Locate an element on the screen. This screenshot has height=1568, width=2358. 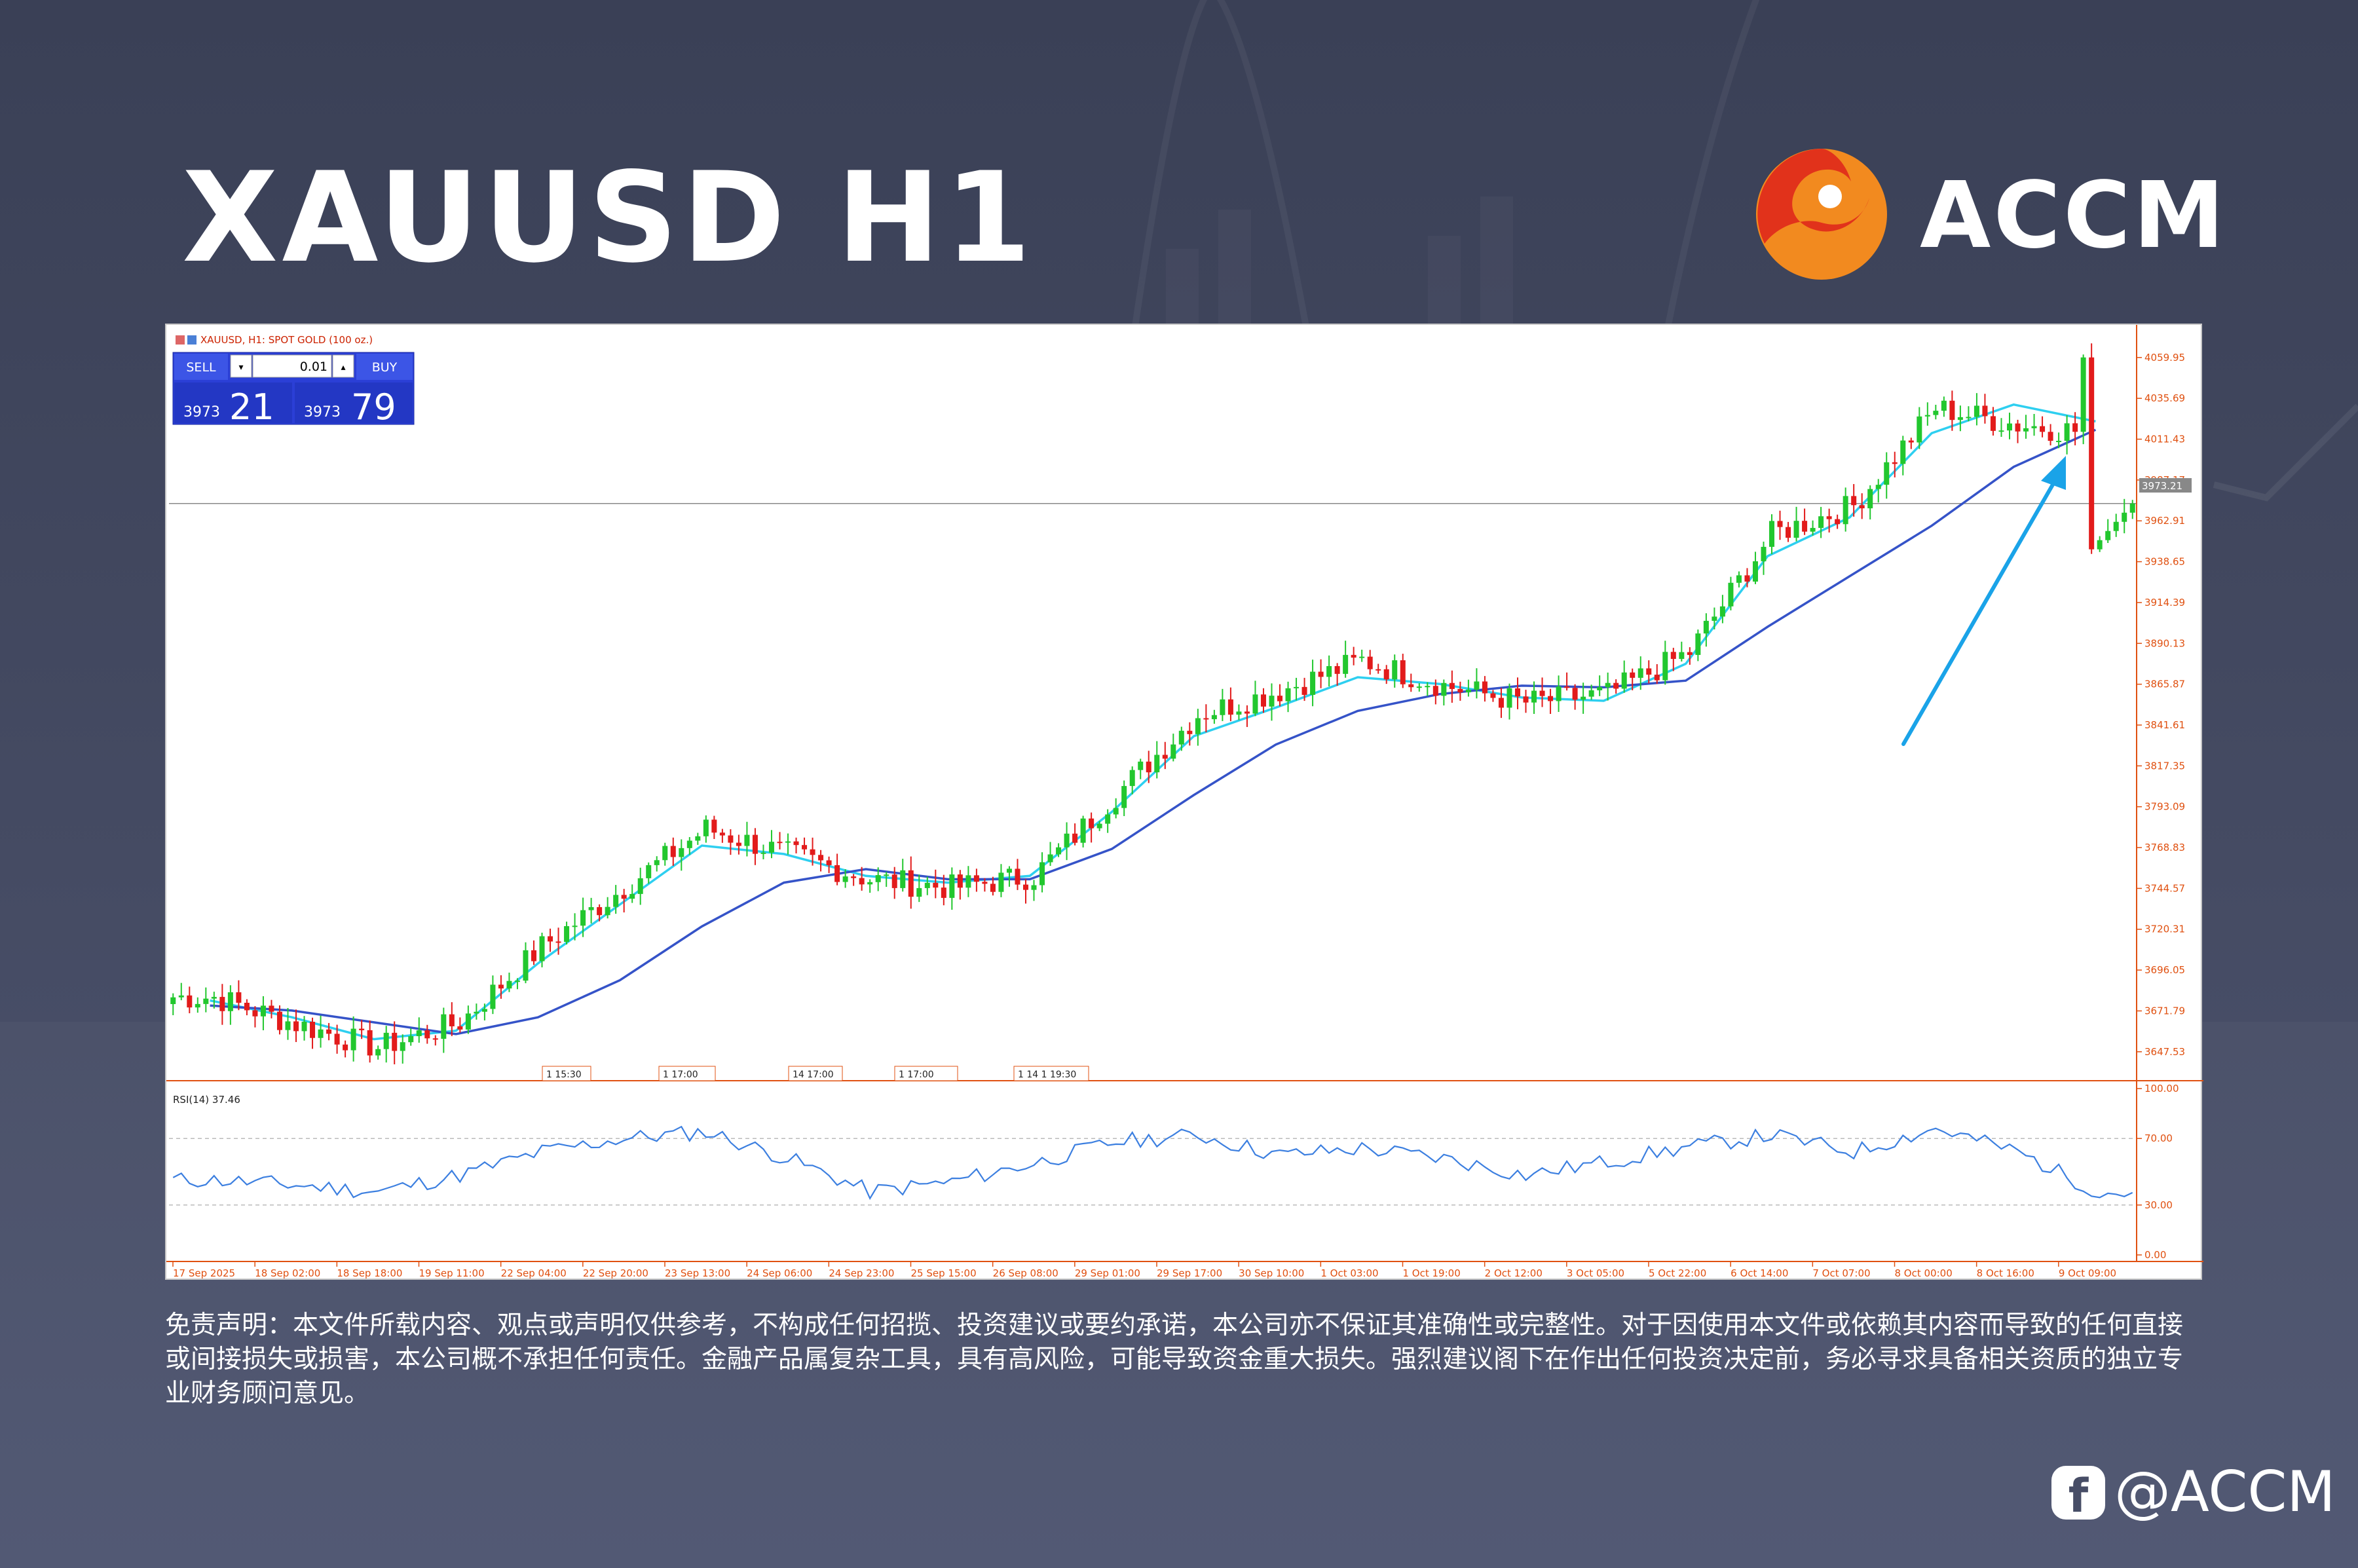
x-tick-label: 23 Sep 13:00 is located at coordinates (698, 1273).